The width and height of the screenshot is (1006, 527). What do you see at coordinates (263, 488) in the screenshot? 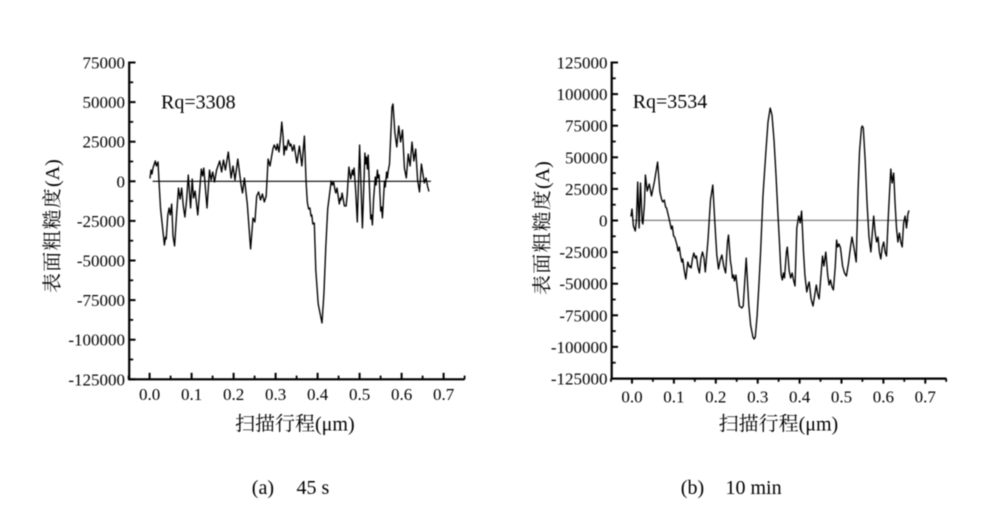
I see `svg-text: (a)` at bounding box center [263, 488].